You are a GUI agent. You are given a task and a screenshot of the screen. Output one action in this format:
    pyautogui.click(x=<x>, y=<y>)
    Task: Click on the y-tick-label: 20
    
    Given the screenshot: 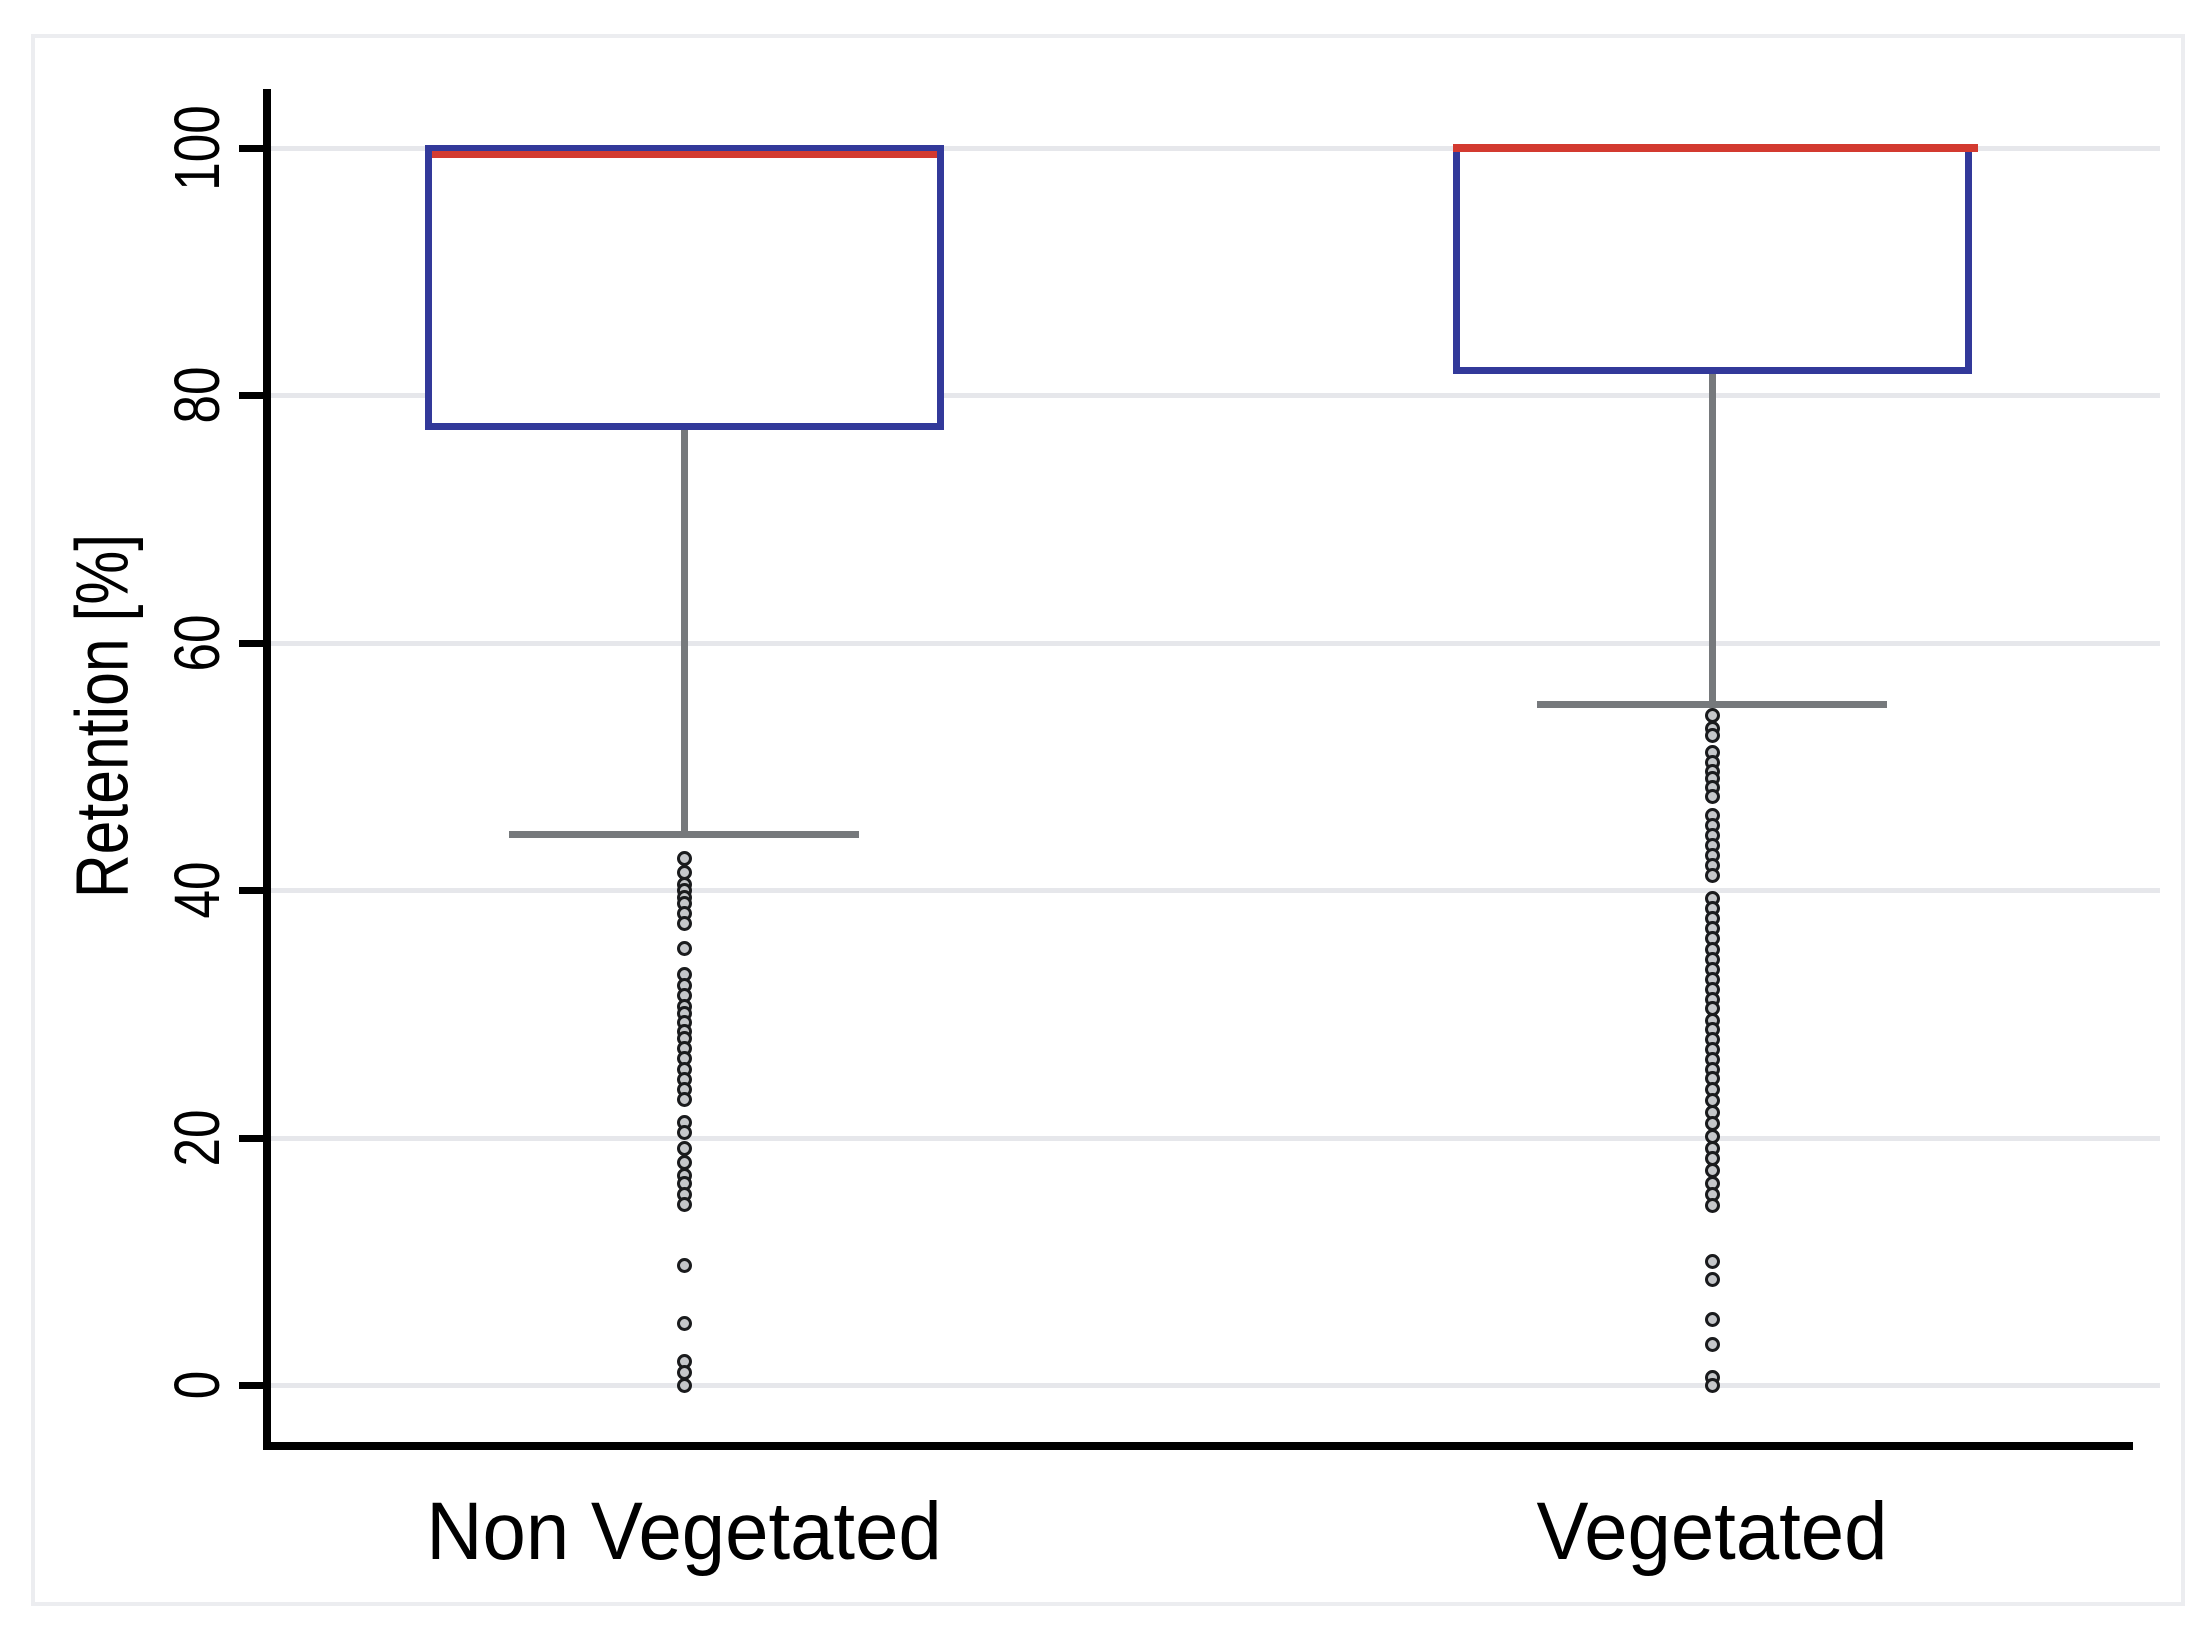 What is the action you would take?
    pyautogui.click(x=197, y=1138)
    